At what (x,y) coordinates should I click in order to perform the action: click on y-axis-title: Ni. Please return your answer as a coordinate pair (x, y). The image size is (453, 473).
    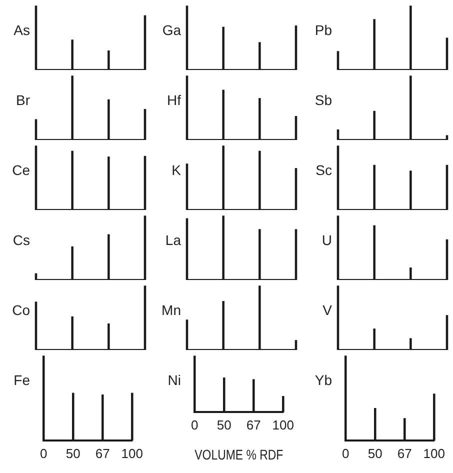
    Looking at the image, I should click on (174, 380).